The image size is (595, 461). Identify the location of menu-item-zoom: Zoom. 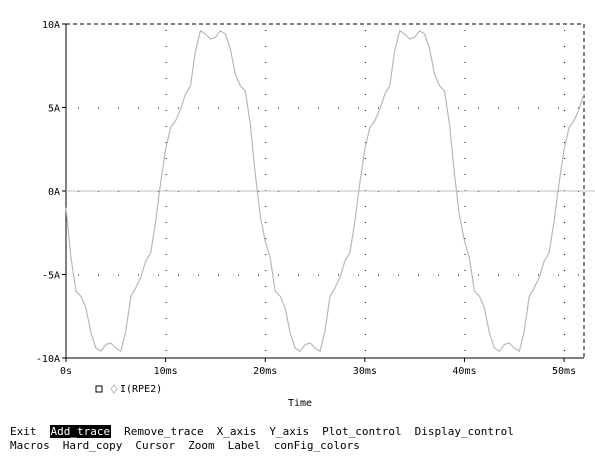
(201, 445).